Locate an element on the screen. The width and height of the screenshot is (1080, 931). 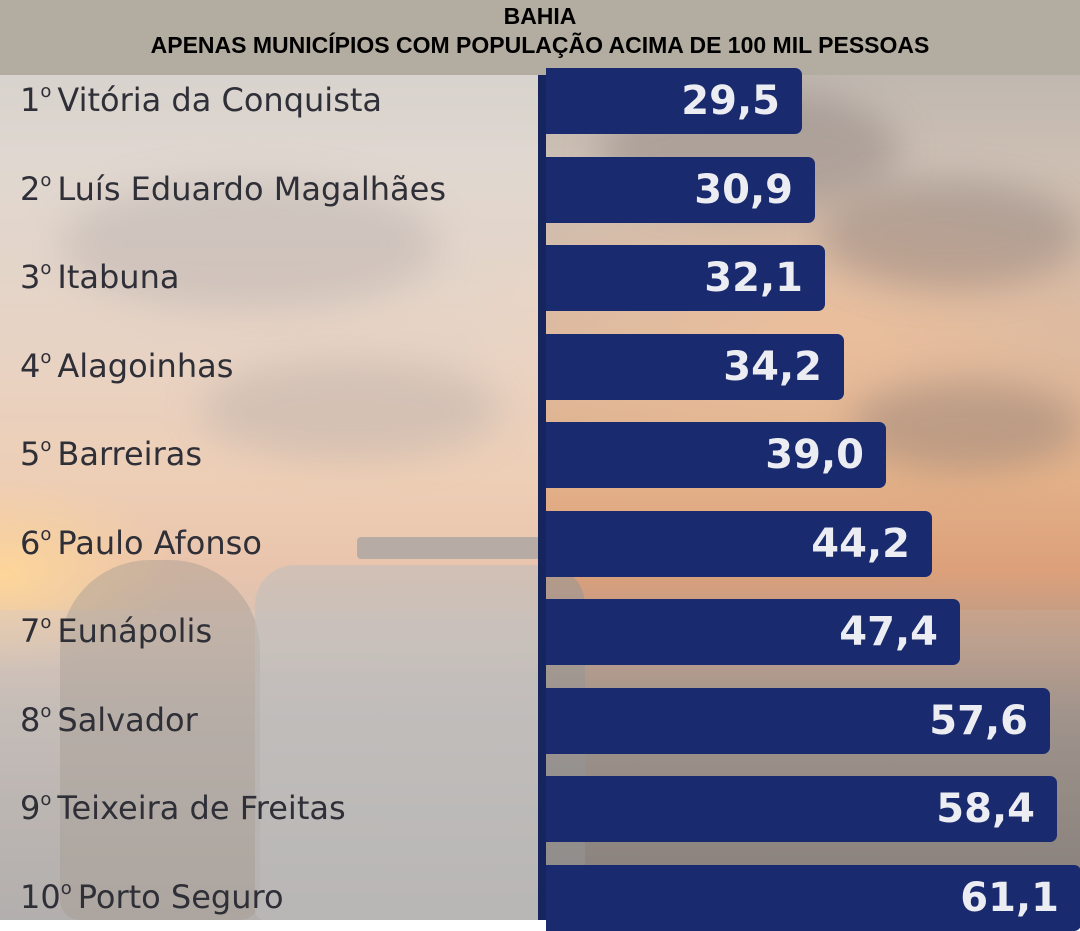
rank-number: 7 is located at coordinates (30, 631).